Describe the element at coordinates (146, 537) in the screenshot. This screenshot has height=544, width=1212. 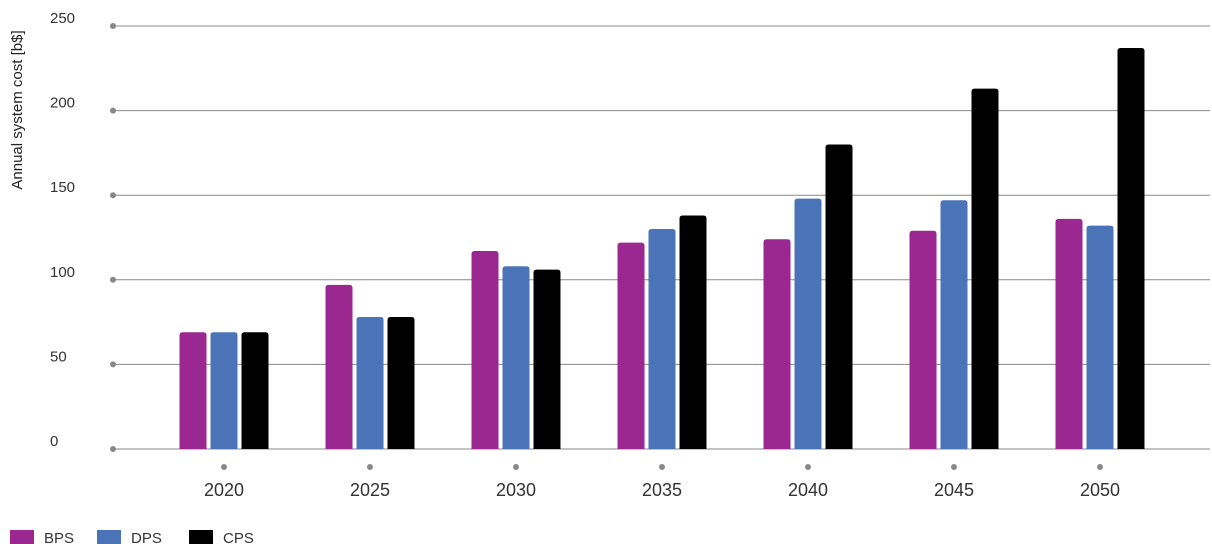
I see `legend-label-dps: DPS` at that location.